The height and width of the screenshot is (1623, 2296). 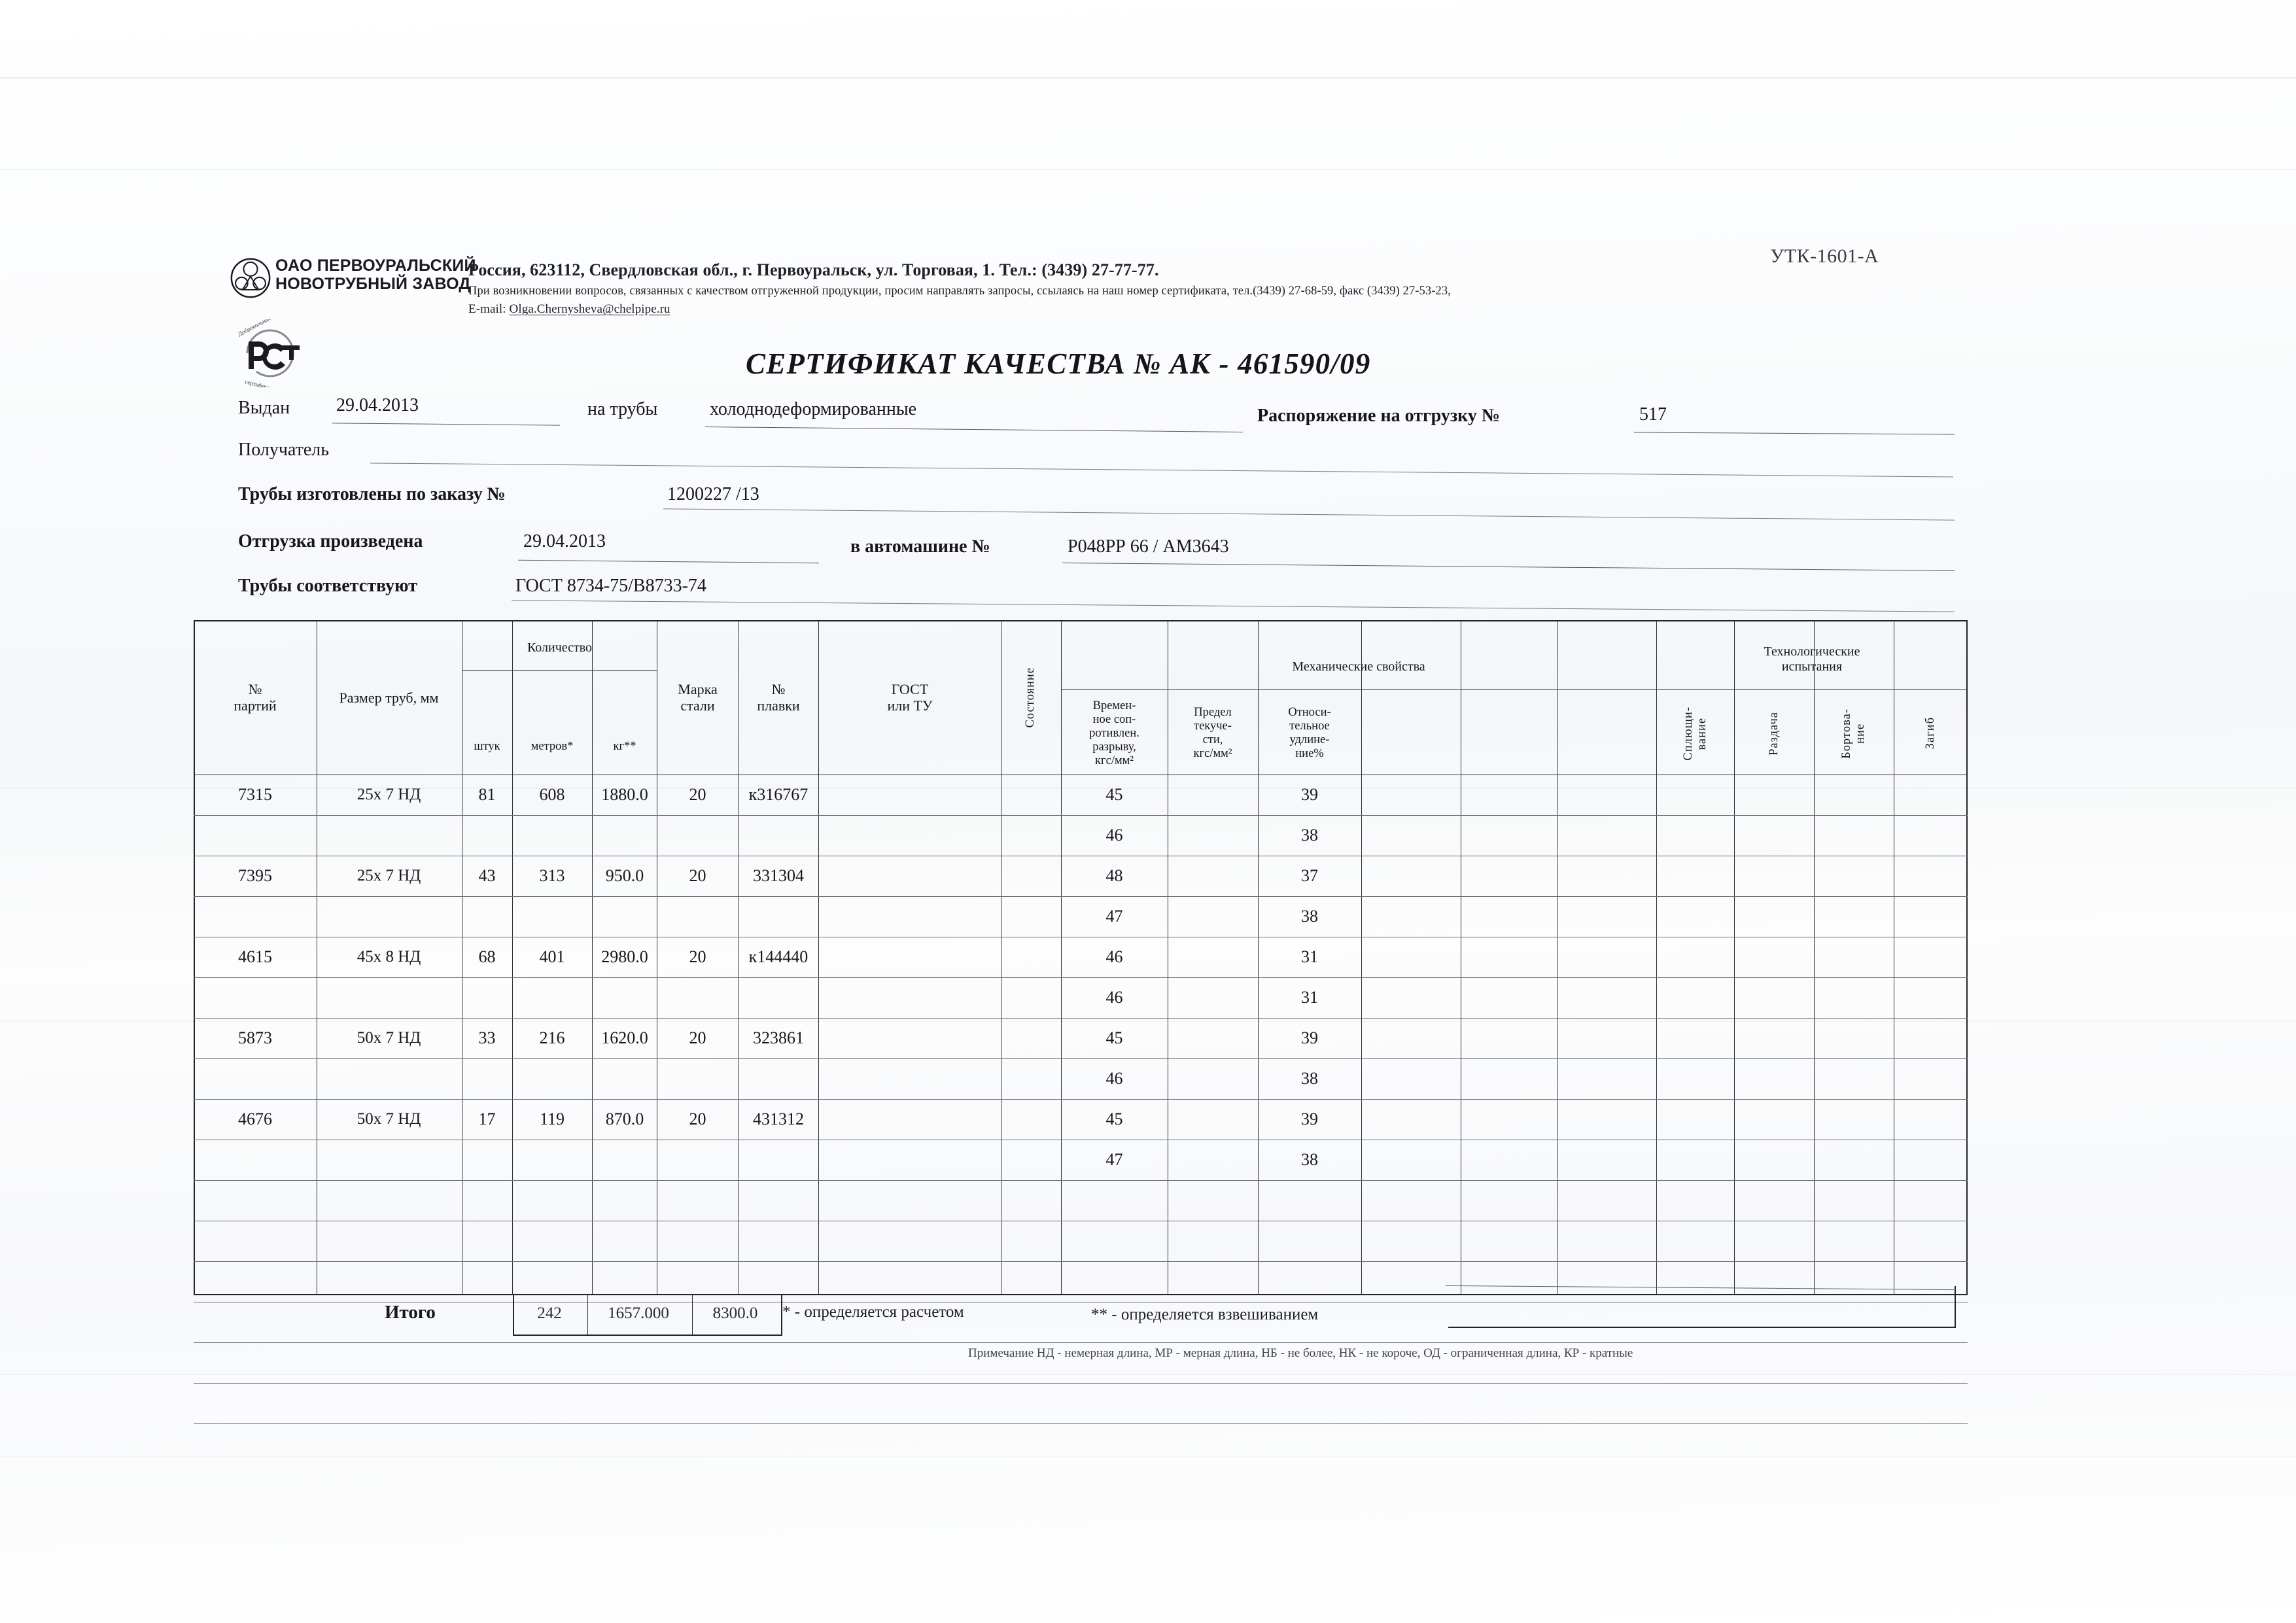 I want to click on for-pipes-value: холоднодеформированные, so click(x=813, y=409).